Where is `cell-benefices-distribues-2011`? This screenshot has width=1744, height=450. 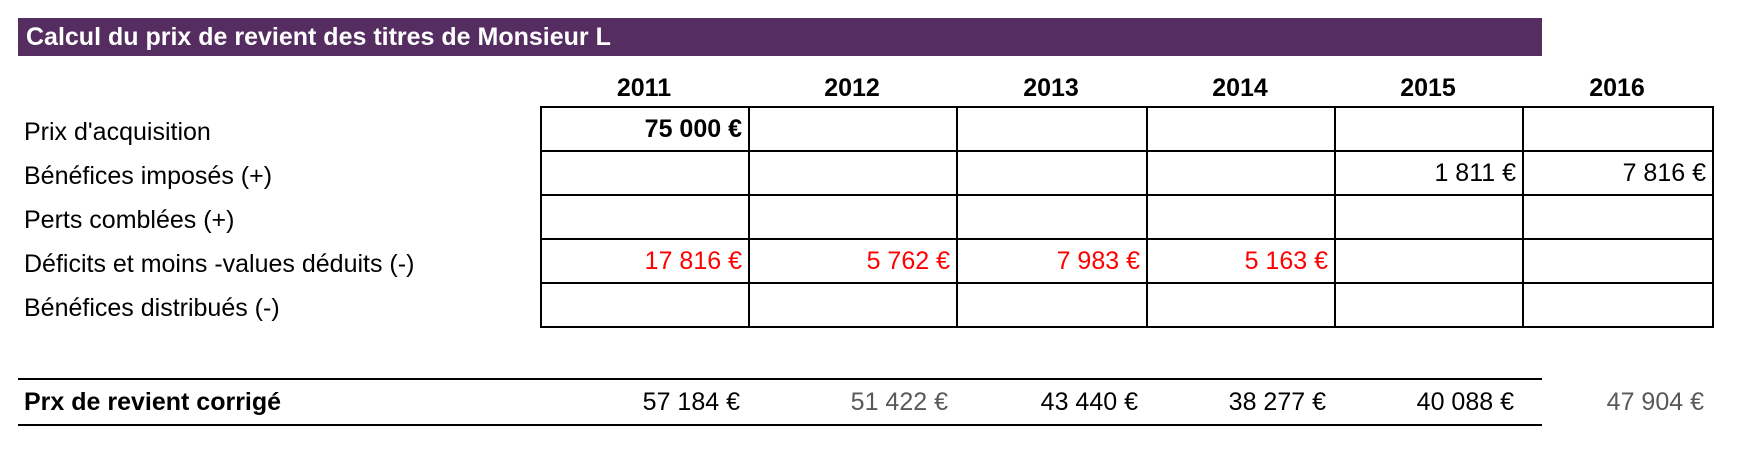 cell-benefices-distribues-2011 is located at coordinates (645, 305).